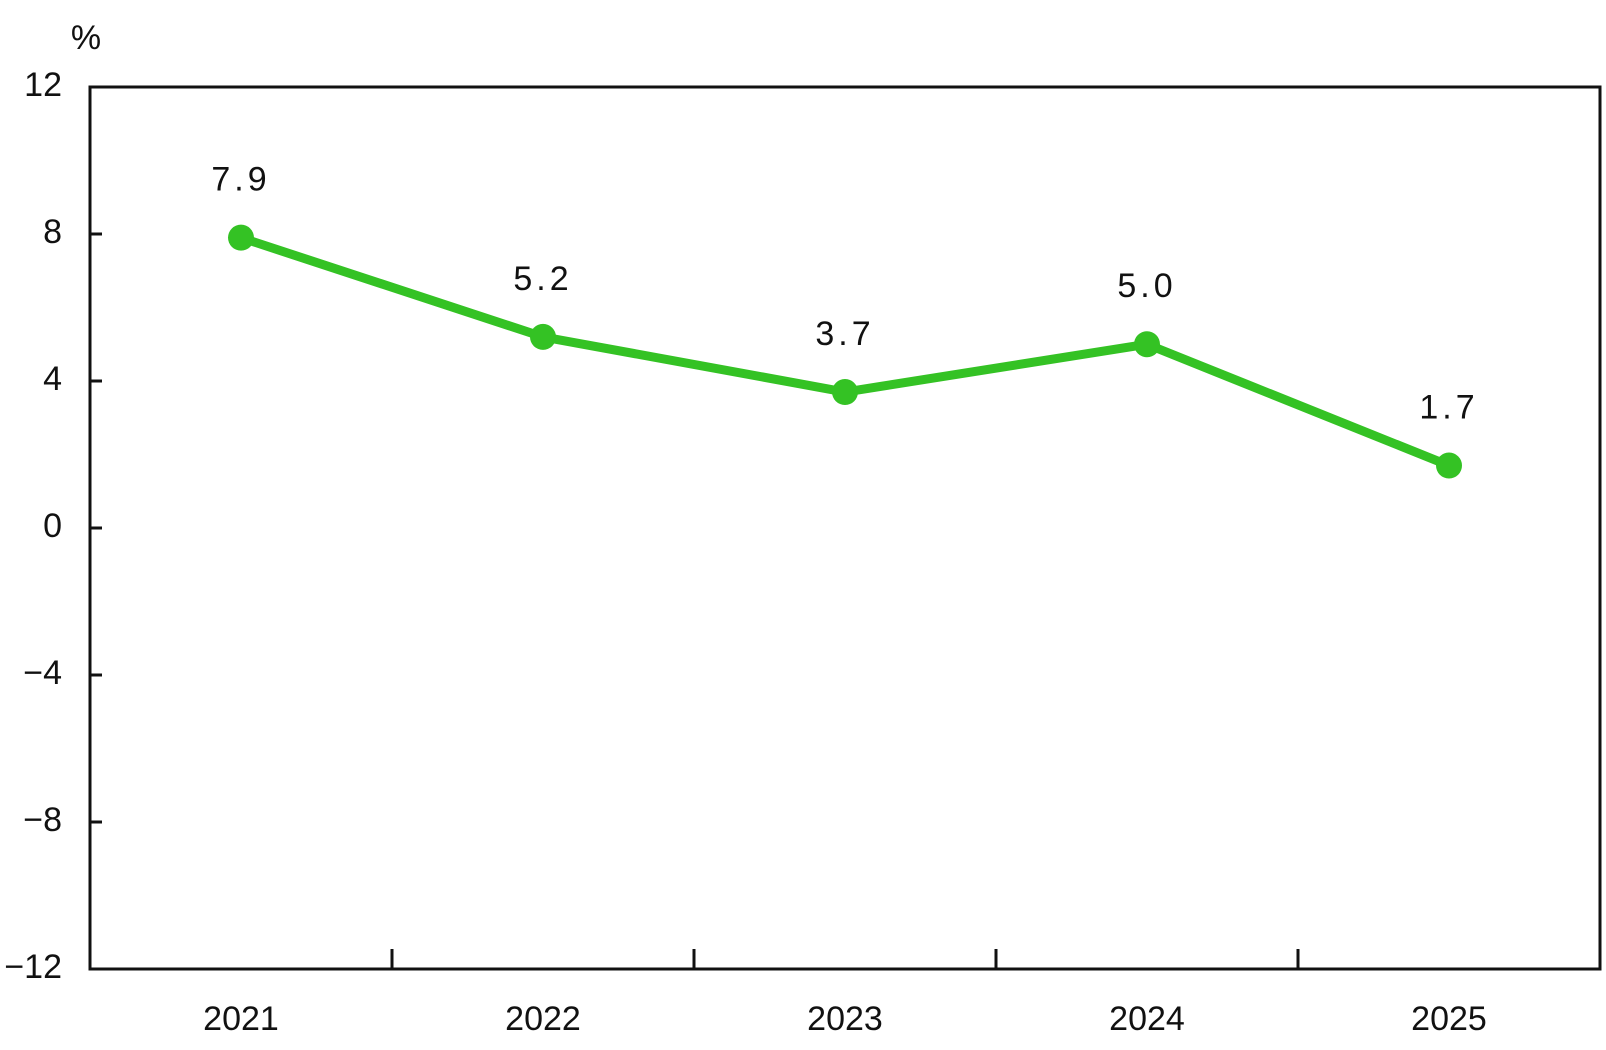  What do you see at coordinates (33, 967) in the screenshot?
I see `y-tick-label: −12` at bounding box center [33, 967].